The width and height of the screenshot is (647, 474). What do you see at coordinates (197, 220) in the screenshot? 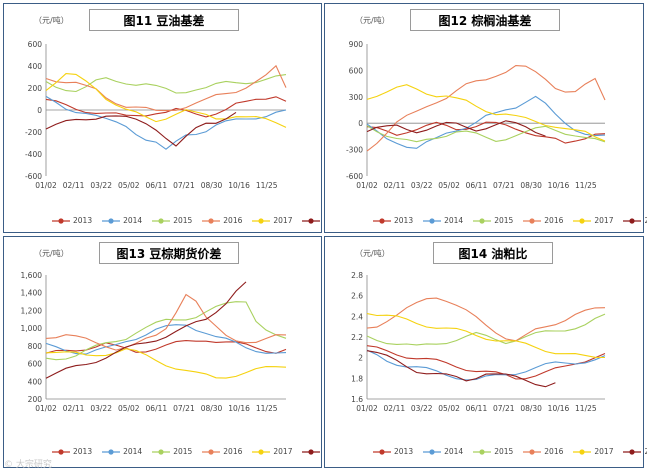
I see `legend: 201320142015201620172018` at bounding box center [197, 220].